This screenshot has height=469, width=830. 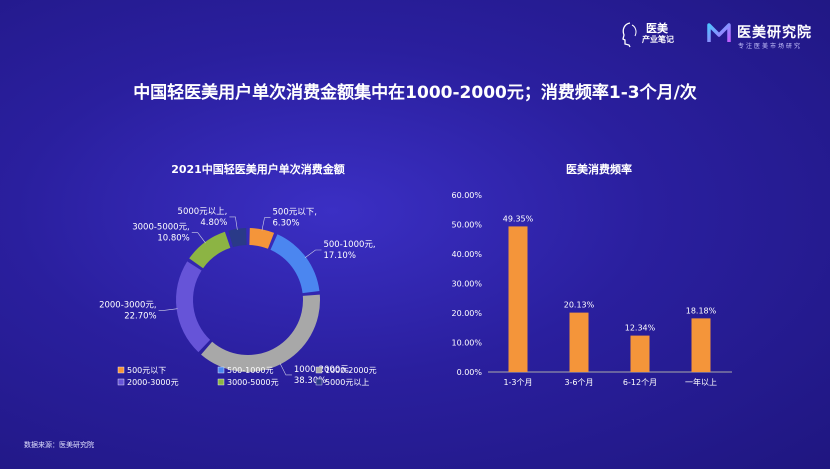 I want to click on slice-label: 1000-2000元,, so click(x=323, y=370).